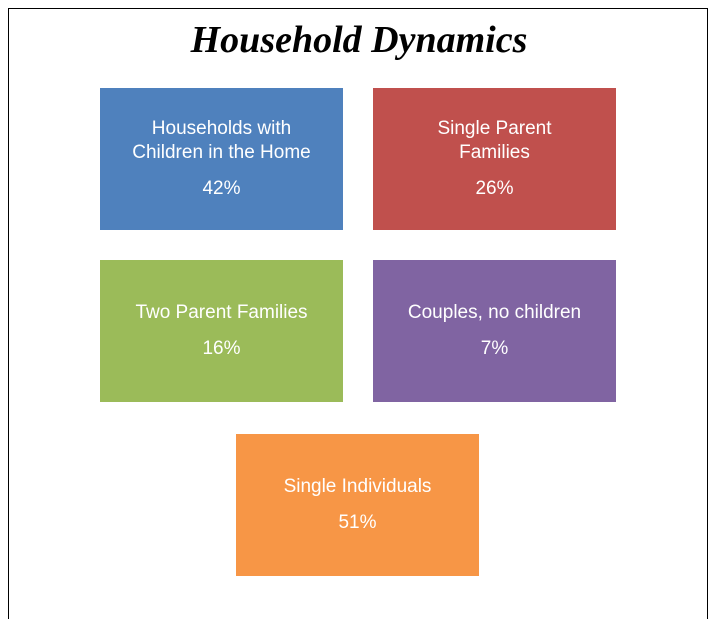 This screenshot has width=718, height=619. I want to click on node-label: Households with Children in the Home, so click(221, 140).